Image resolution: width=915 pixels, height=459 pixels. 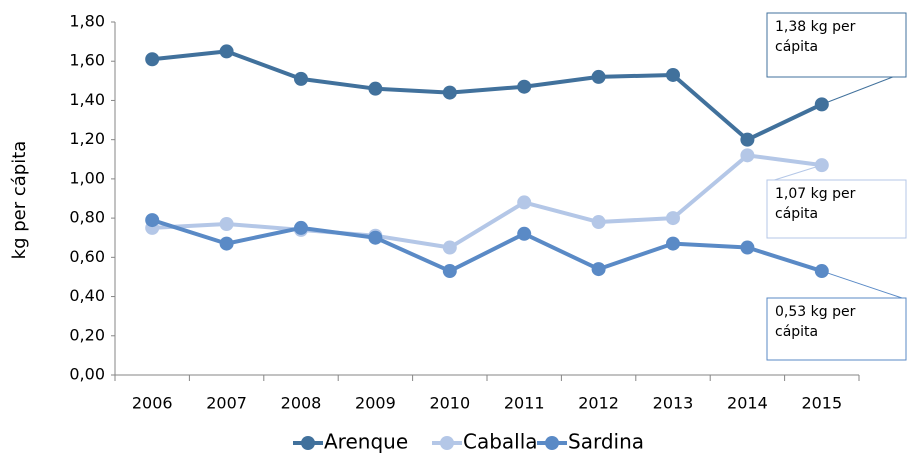 What do you see at coordinates (87, 21) in the screenshot?
I see `y-tick-label: 1,80` at bounding box center [87, 21].